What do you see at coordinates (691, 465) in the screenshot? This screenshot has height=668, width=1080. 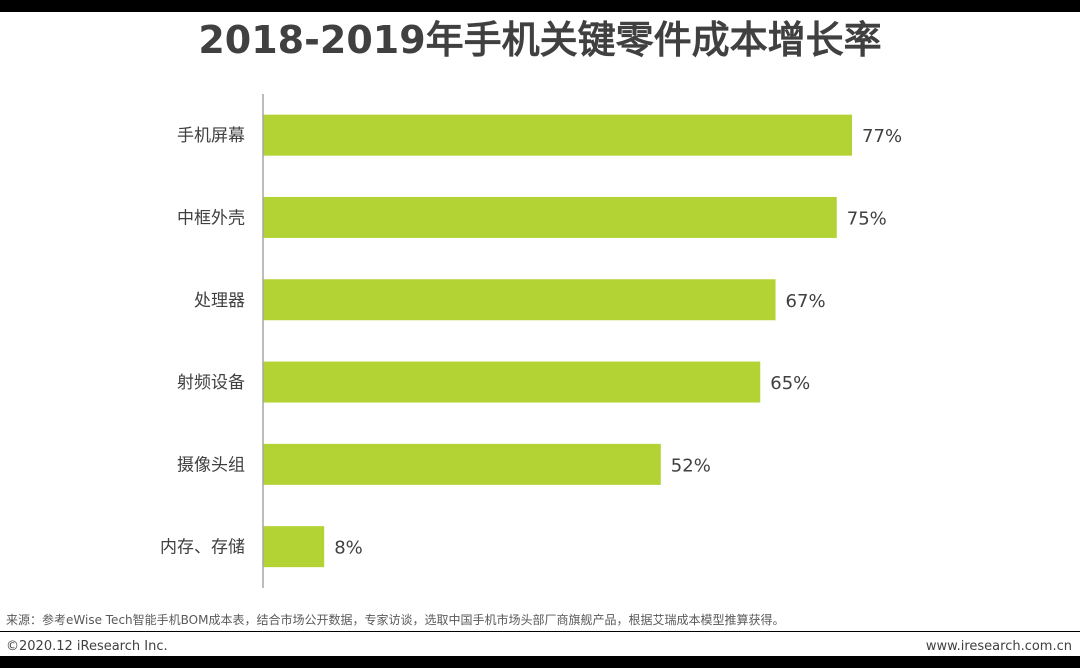 I see `data-label: 52%` at bounding box center [691, 465].